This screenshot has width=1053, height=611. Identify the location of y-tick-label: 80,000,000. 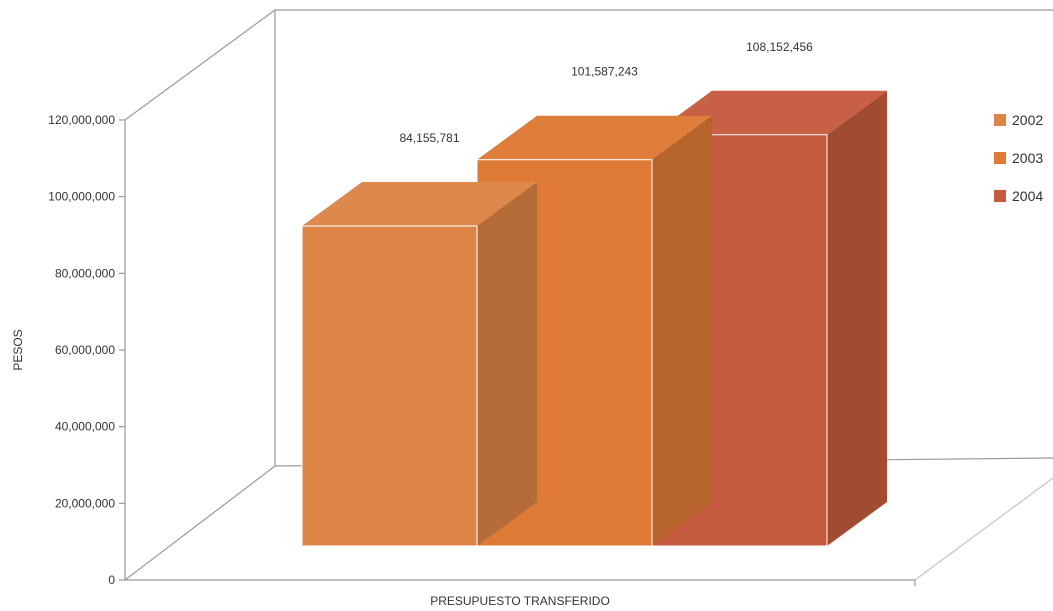
(85, 273).